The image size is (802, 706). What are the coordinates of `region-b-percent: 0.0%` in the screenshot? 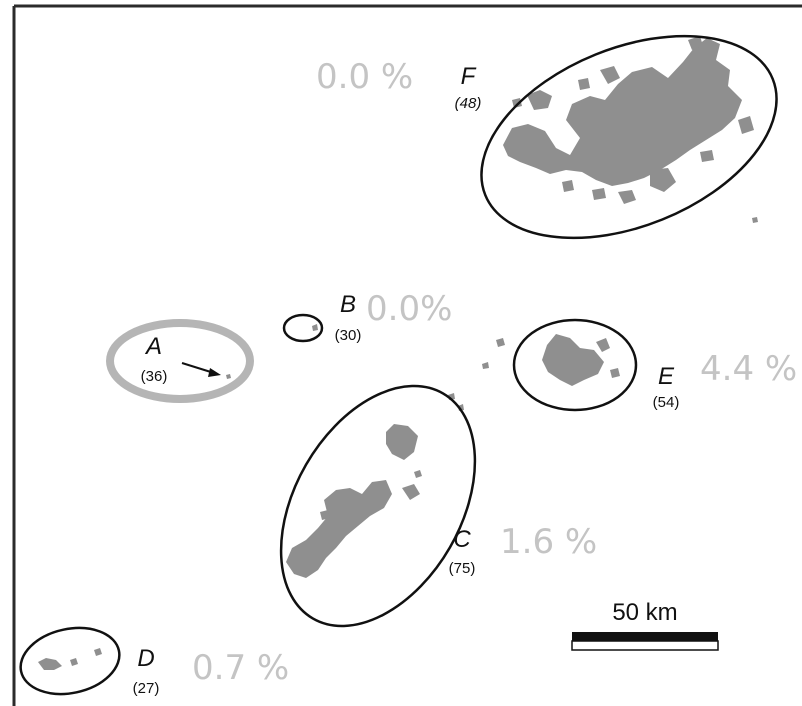 It's located at (409, 309).